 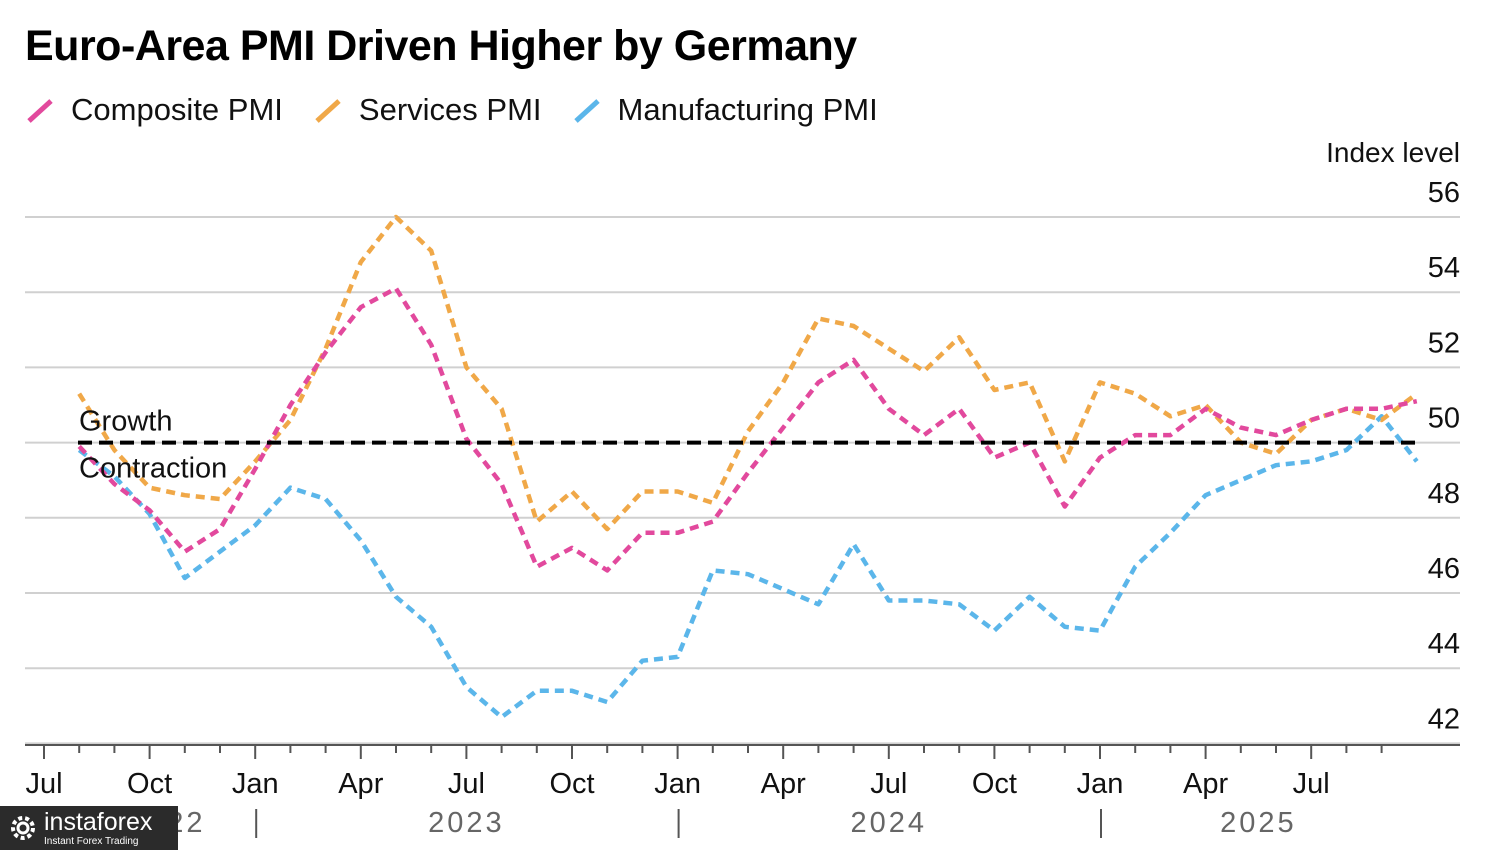 What do you see at coordinates (125, 422) in the screenshot?
I see `growth-label: Growth` at bounding box center [125, 422].